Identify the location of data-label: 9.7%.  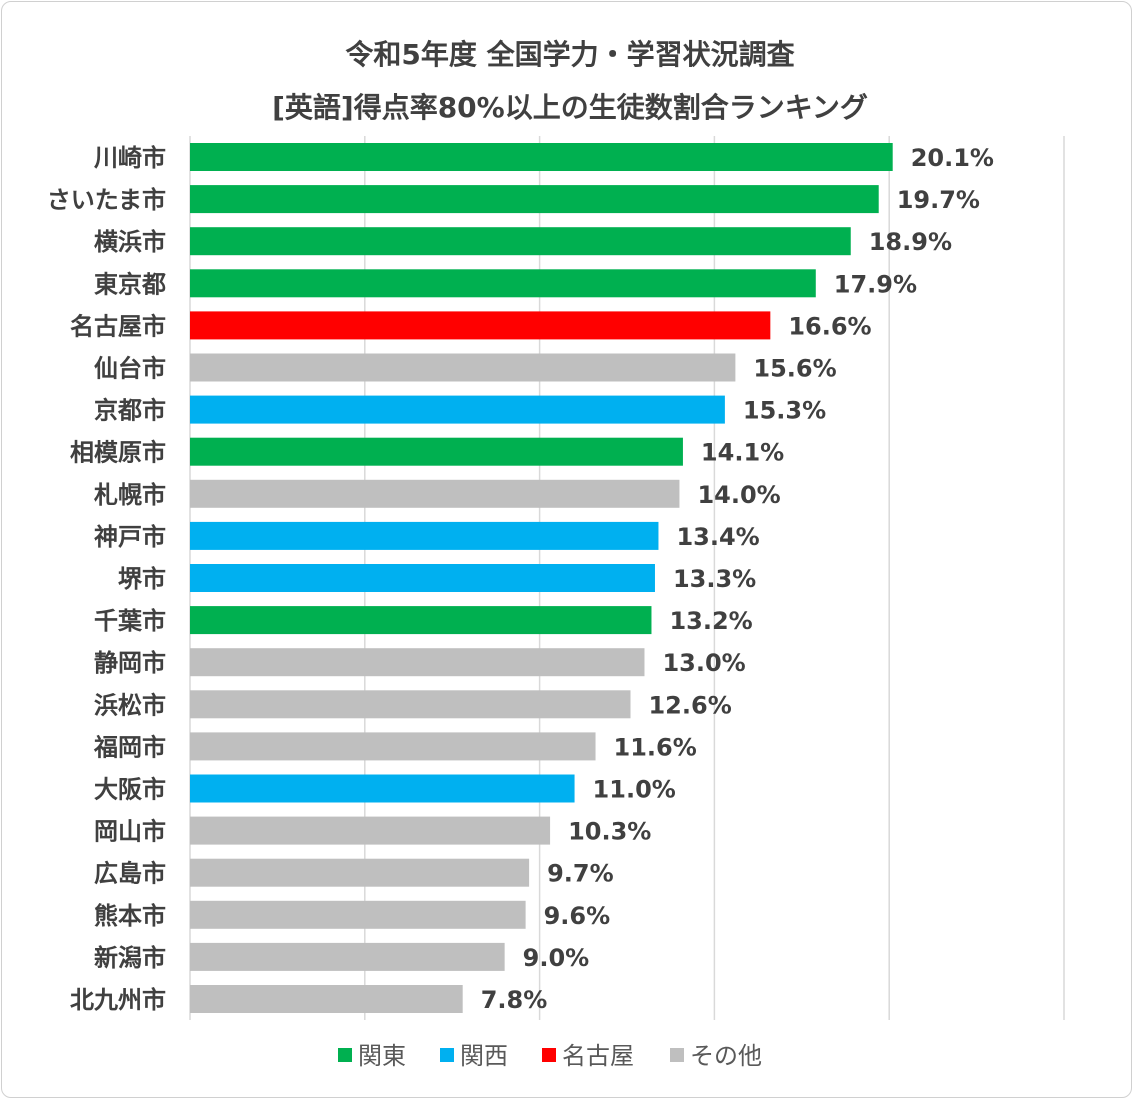
(580, 874).